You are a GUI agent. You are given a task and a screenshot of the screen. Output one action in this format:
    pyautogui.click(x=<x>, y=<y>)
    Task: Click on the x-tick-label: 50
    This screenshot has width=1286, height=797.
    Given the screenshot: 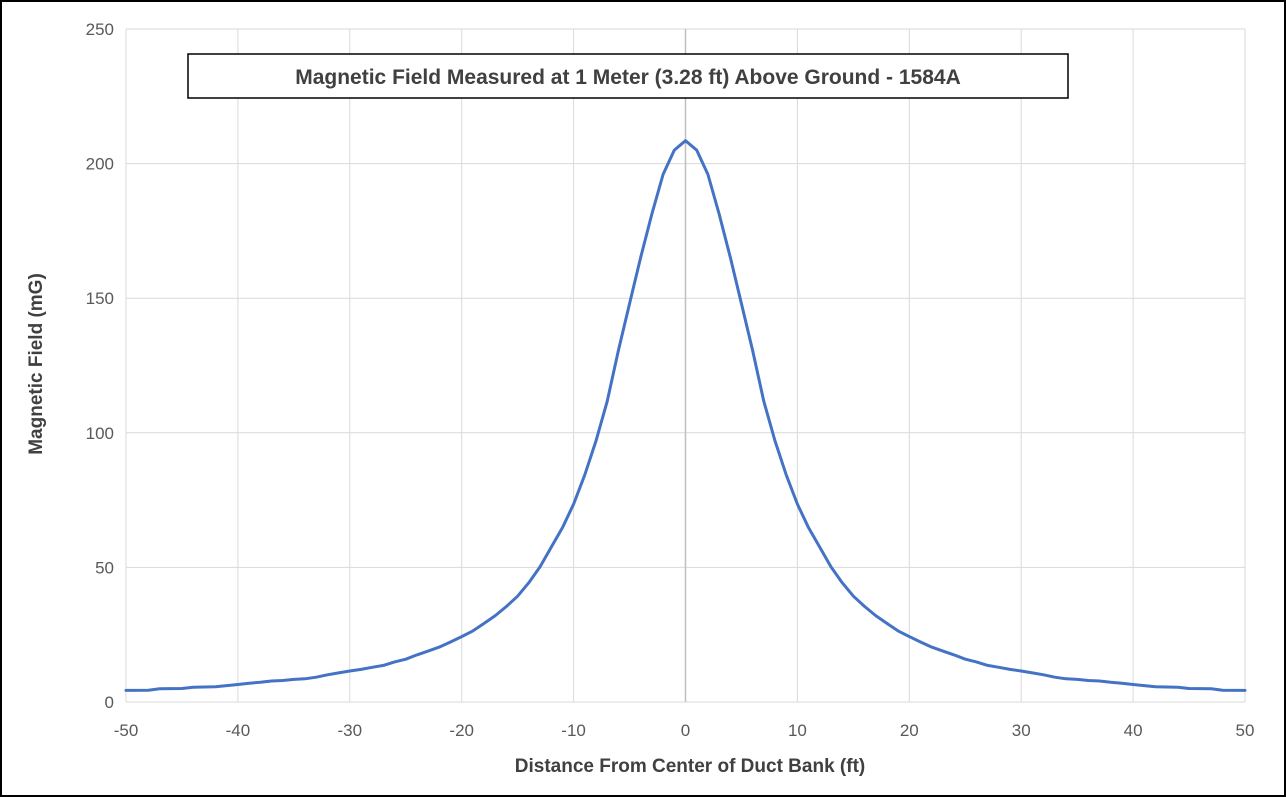 What is the action you would take?
    pyautogui.click(x=1245, y=730)
    